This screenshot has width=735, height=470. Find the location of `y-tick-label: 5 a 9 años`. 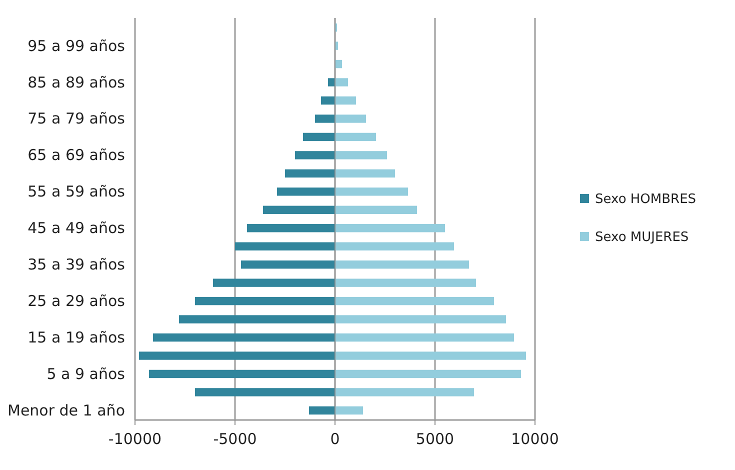

y-tick-label: 5 a 9 años is located at coordinates (86, 373).